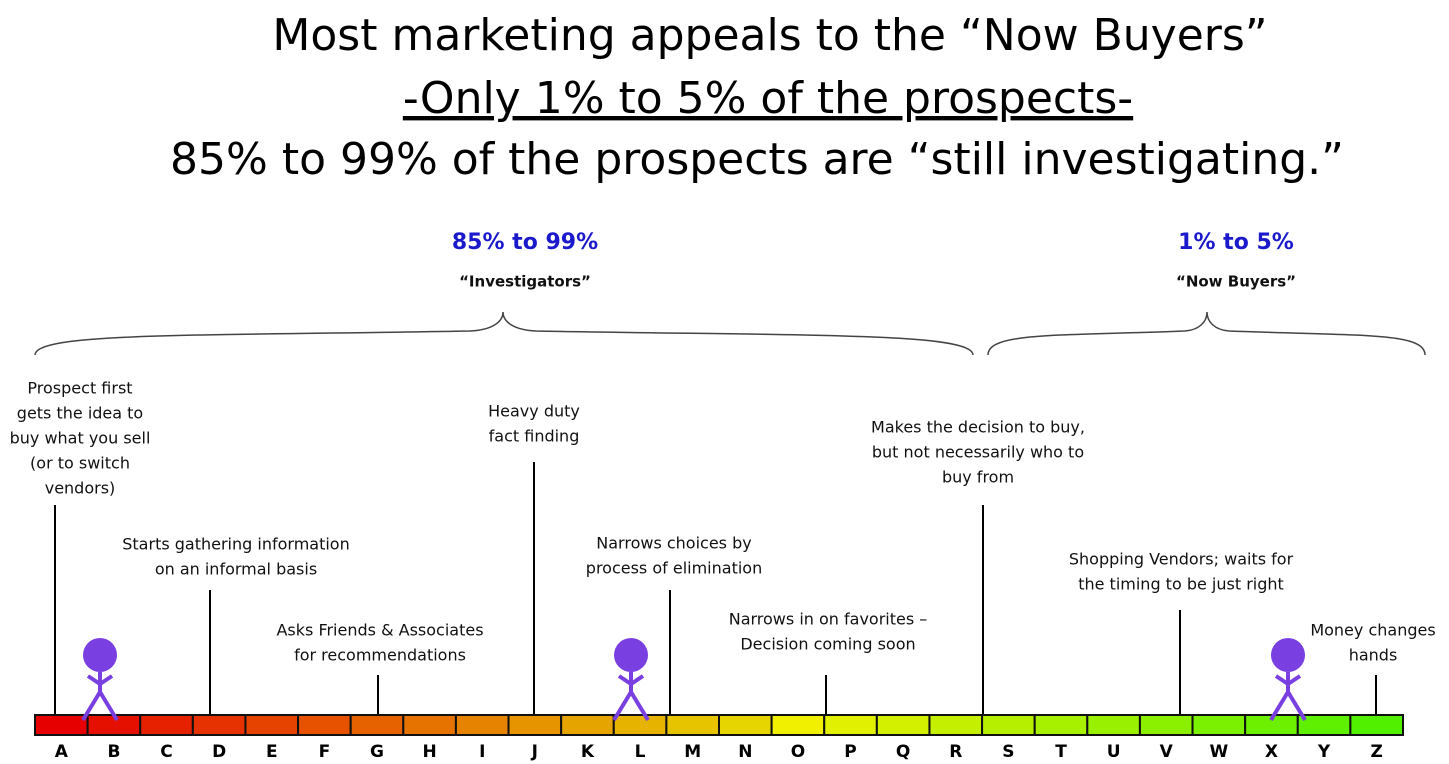  I want to click on stage-text: the timing to be just right, so click(1181, 584).